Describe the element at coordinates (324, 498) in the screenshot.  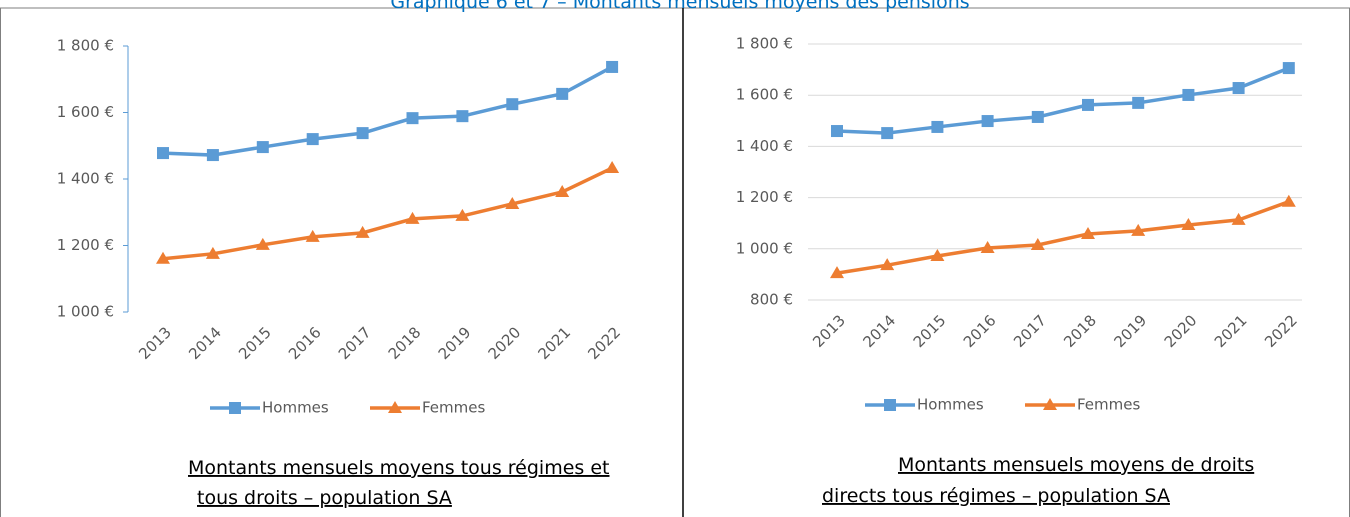
I see `caption: tous droits – population SA` at that location.